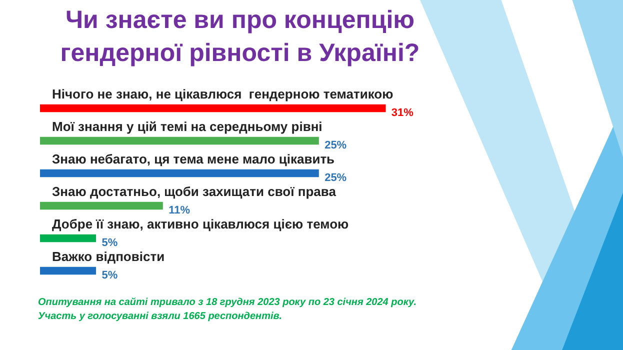 The height and width of the screenshot is (350, 623). What do you see at coordinates (200, 224) in the screenshot?
I see `y-tick-label: Добре її знаю, активно цікавлюся цією темою` at bounding box center [200, 224].